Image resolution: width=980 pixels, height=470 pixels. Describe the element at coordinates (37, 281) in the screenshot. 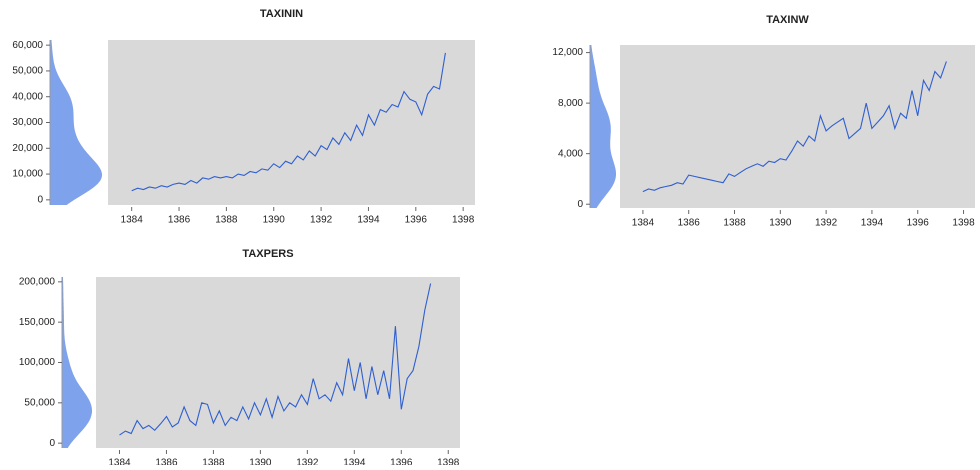

I see `y-tick-label: 200,000` at that location.